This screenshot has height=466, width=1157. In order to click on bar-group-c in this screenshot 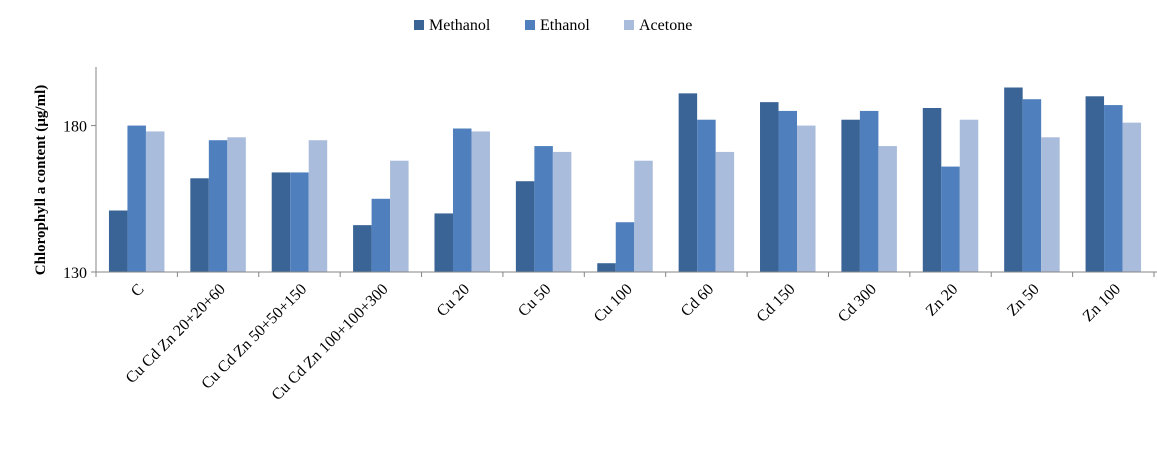, I will do `click(136, 198)`.